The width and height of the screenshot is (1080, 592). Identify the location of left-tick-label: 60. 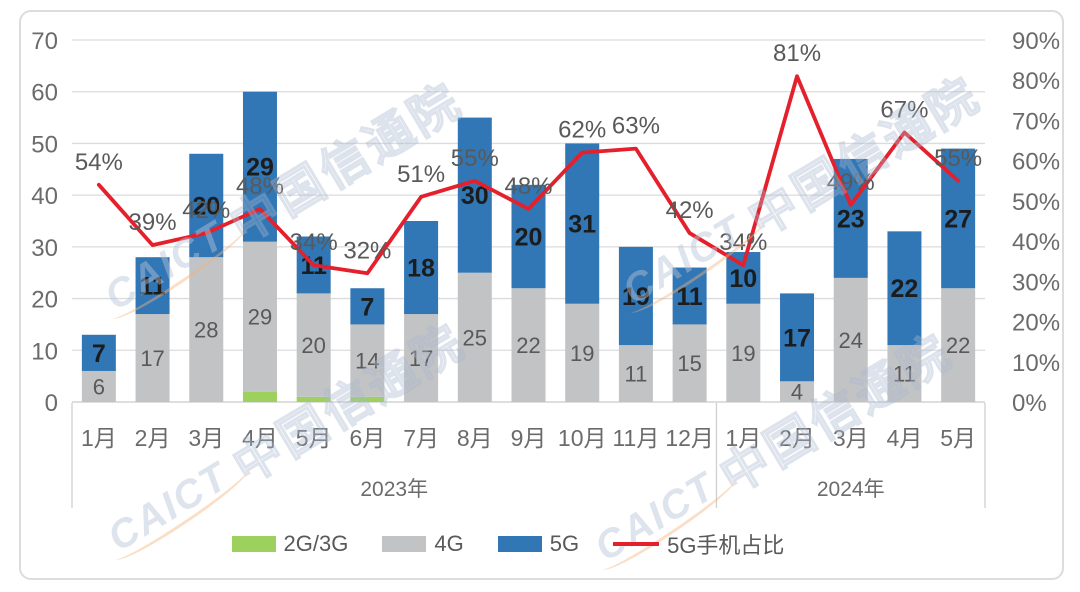
(44, 93).